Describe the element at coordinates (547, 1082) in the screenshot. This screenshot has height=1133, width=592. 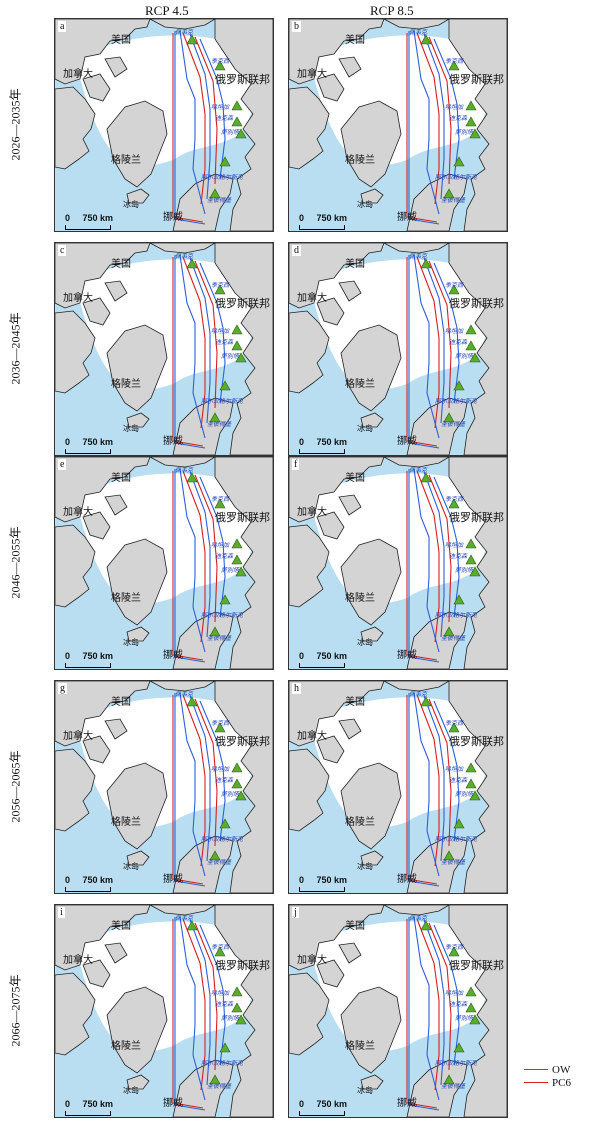
I see `legend-item-pc6: PC6` at that location.